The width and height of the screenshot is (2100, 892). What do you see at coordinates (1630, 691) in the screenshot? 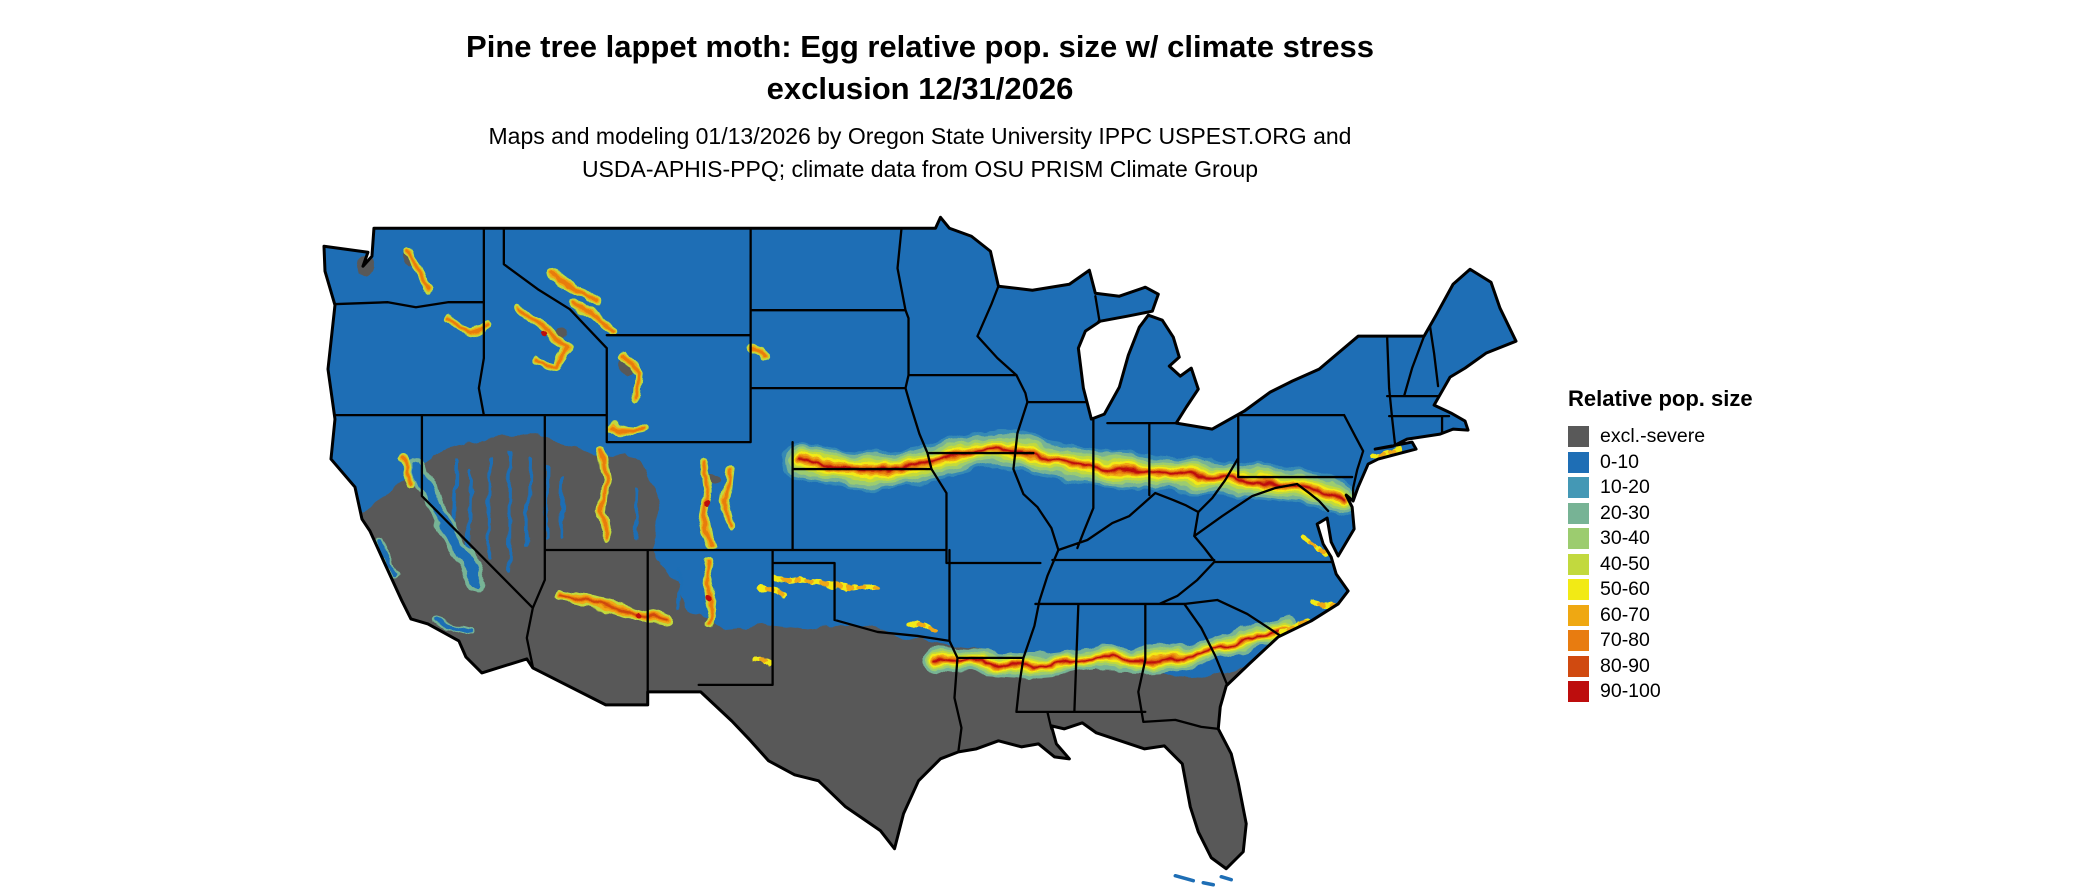
I see `legend-label: 90-100` at bounding box center [1630, 691].